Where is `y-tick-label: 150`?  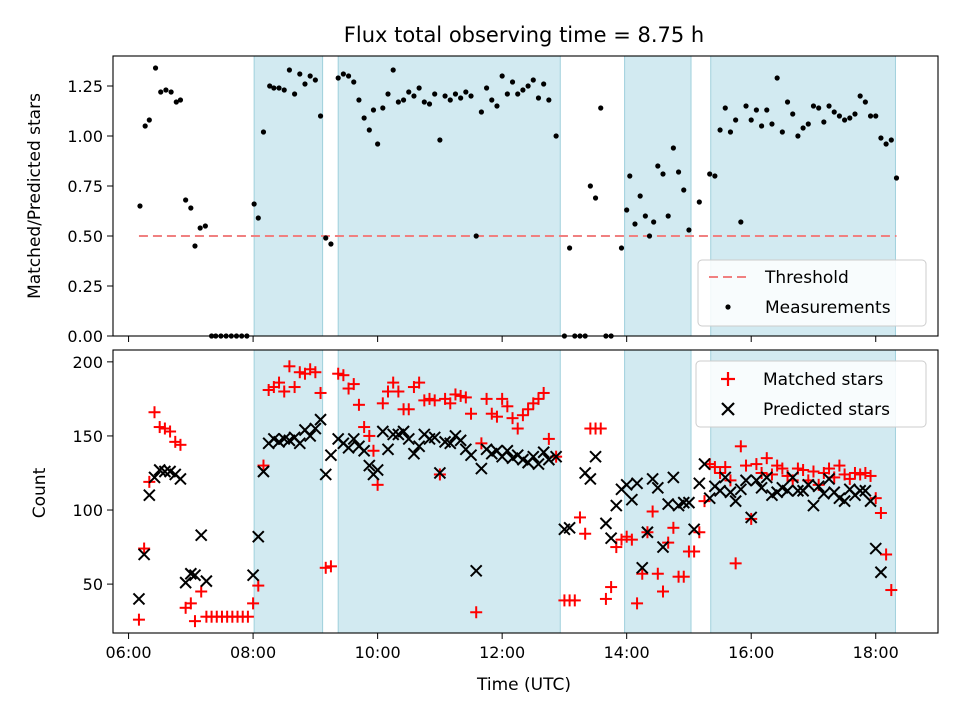 y-tick-label: 150 is located at coordinates (87, 436).